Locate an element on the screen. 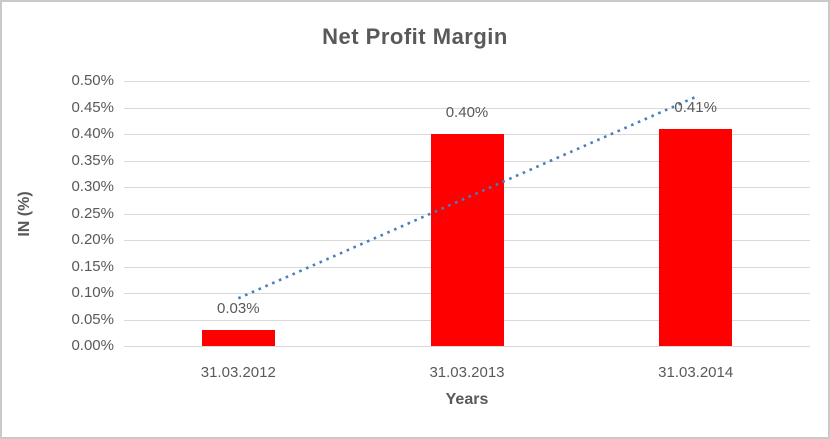 The image size is (830, 439). y-tick-label: 0.40% is located at coordinates (92, 133).